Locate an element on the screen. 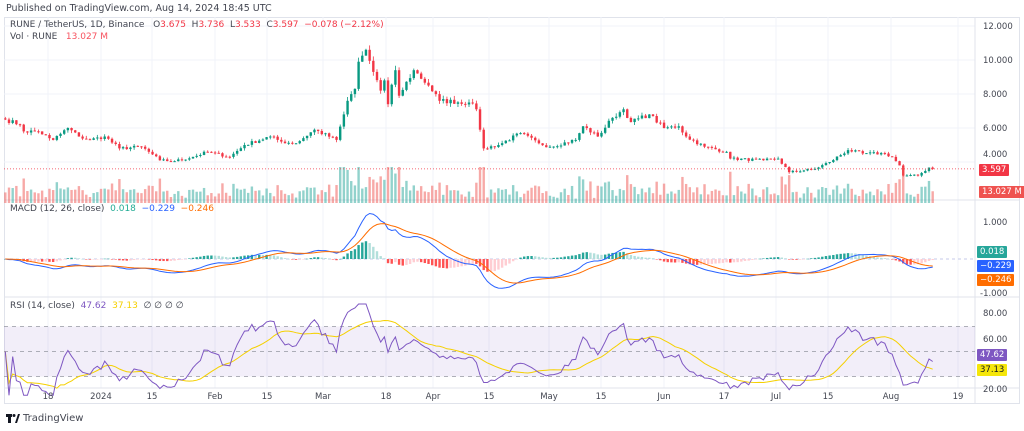 The height and width of the screenshot is (431, 1024). time-label: 15 is located at coordinates (267, 397).